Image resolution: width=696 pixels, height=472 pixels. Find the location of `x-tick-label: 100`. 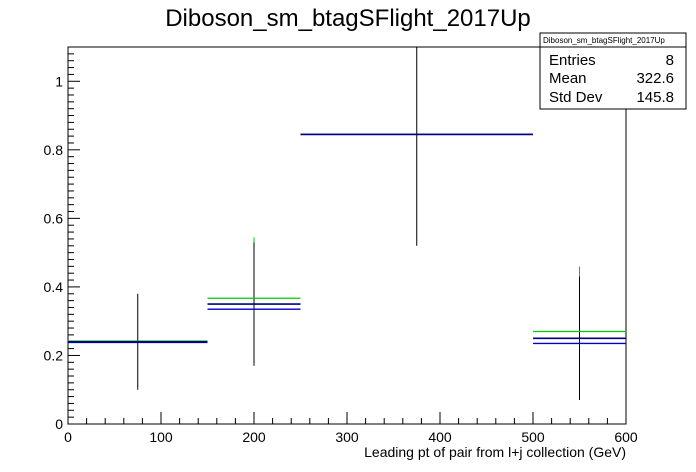

x-tick-label: 100 is located at coordinates (161, 437).